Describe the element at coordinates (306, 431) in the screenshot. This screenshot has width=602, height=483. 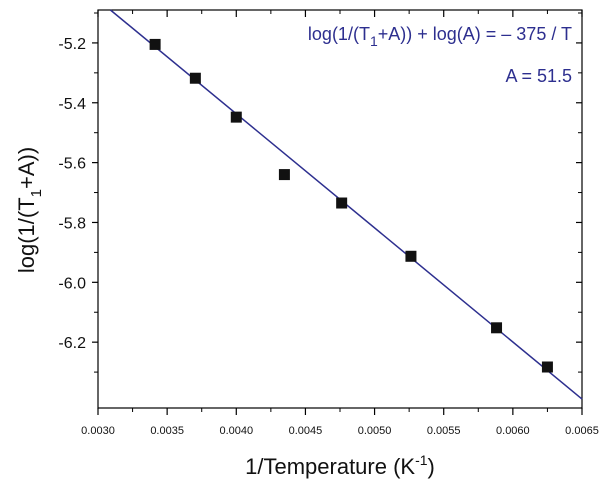
I see `x-tick-label: 0.0045` at that location.